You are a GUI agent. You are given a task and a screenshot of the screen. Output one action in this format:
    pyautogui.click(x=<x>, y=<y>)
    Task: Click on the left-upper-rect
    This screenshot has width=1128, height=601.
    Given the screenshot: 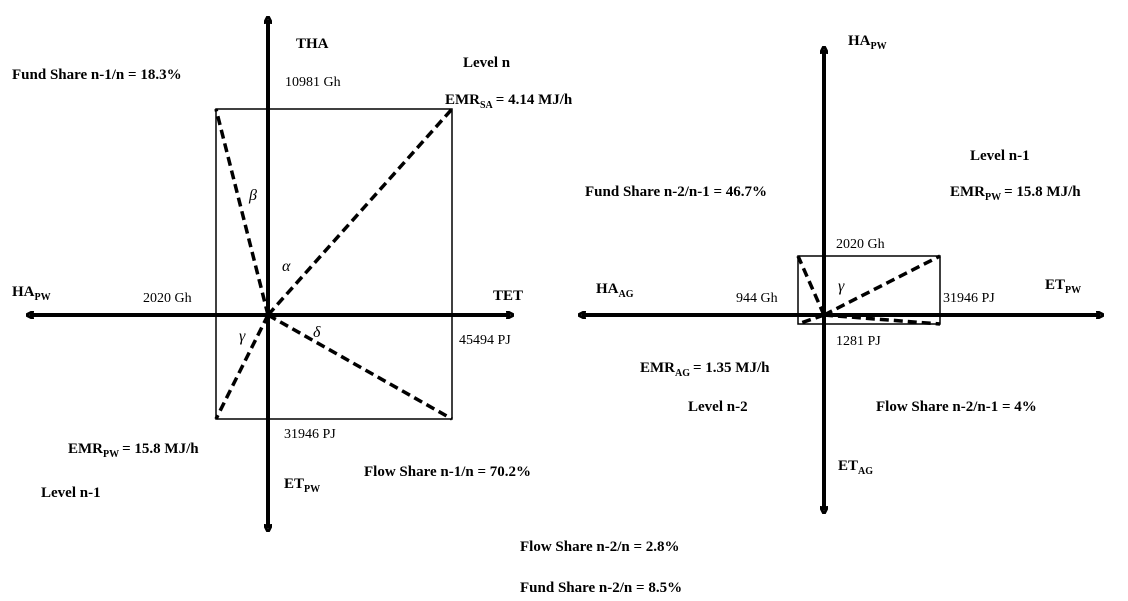 What is the action you would take?
    pyautogui.click(x=334, y=212)
    